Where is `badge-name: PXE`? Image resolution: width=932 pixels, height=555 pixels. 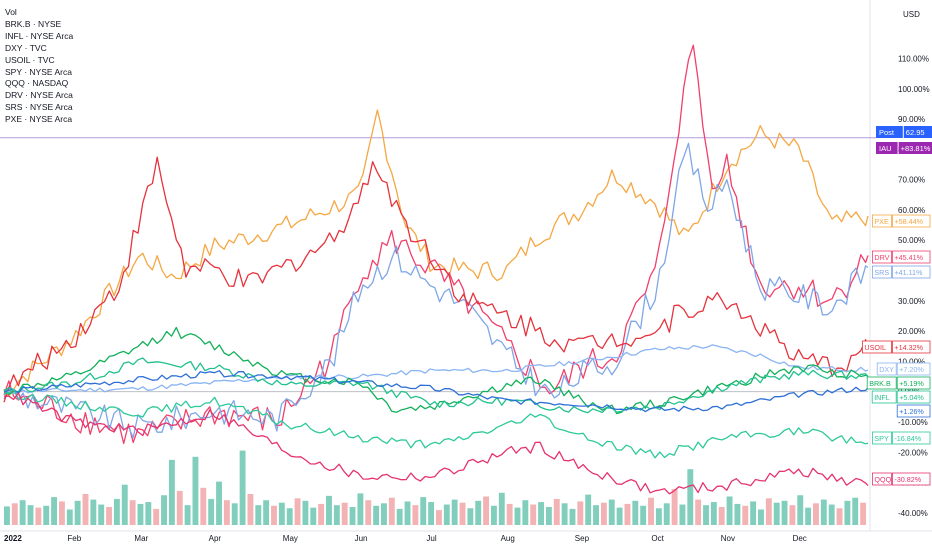
badge-name: PXE is located at coordinates (881, 221).